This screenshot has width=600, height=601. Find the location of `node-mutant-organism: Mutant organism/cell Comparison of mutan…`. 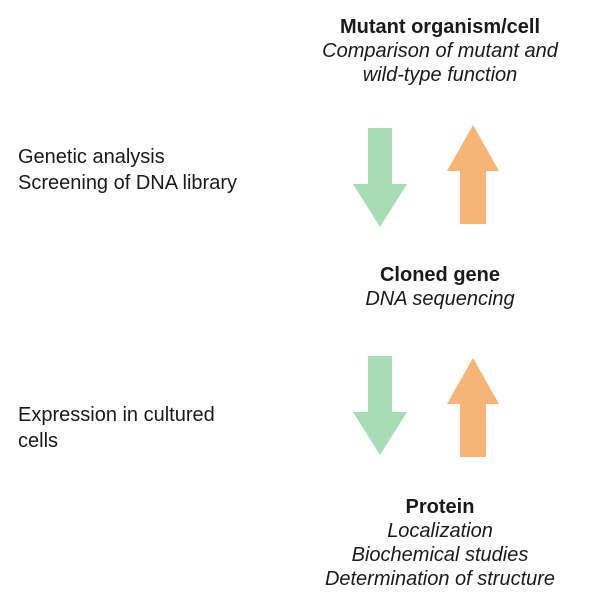

node-mutant-organism: Mutant organism/cell Comparison of mutan… is located at coordinates (440, 51).